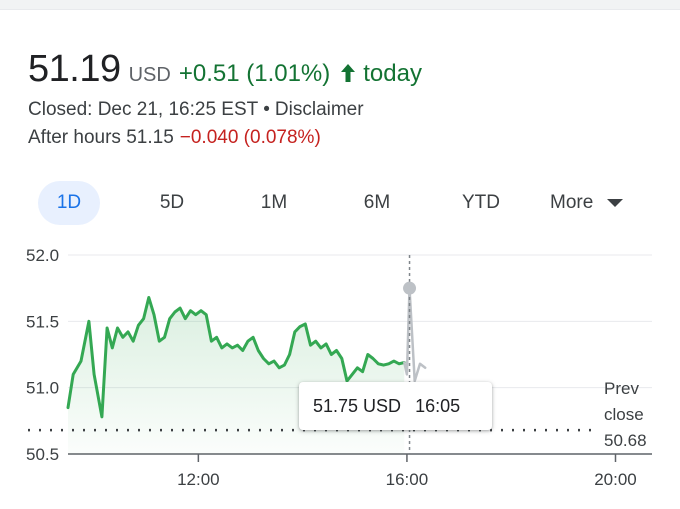 This screenshot has width=680, height=509. What do you see at coordinates (42, 388) in the screenshot?
I see `y-tick-label: 51.0` at bounding box center [42, 388].